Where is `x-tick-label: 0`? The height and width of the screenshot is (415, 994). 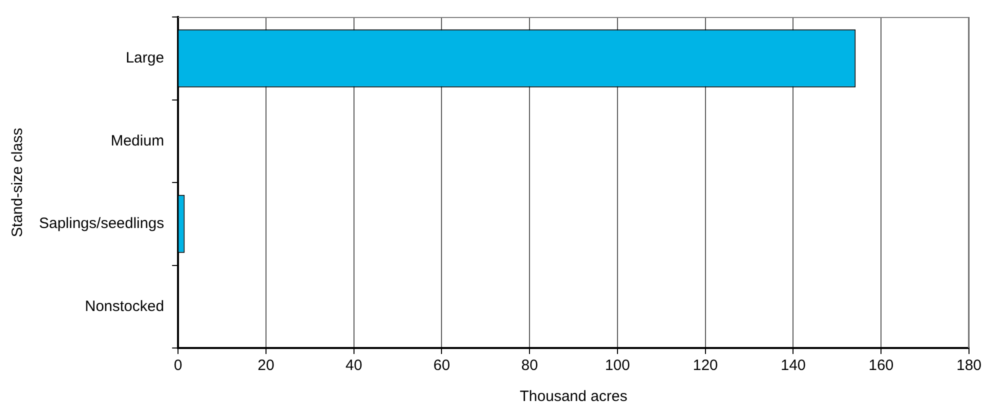
x-tick-label: 0 is located at coordinates (178, 365).